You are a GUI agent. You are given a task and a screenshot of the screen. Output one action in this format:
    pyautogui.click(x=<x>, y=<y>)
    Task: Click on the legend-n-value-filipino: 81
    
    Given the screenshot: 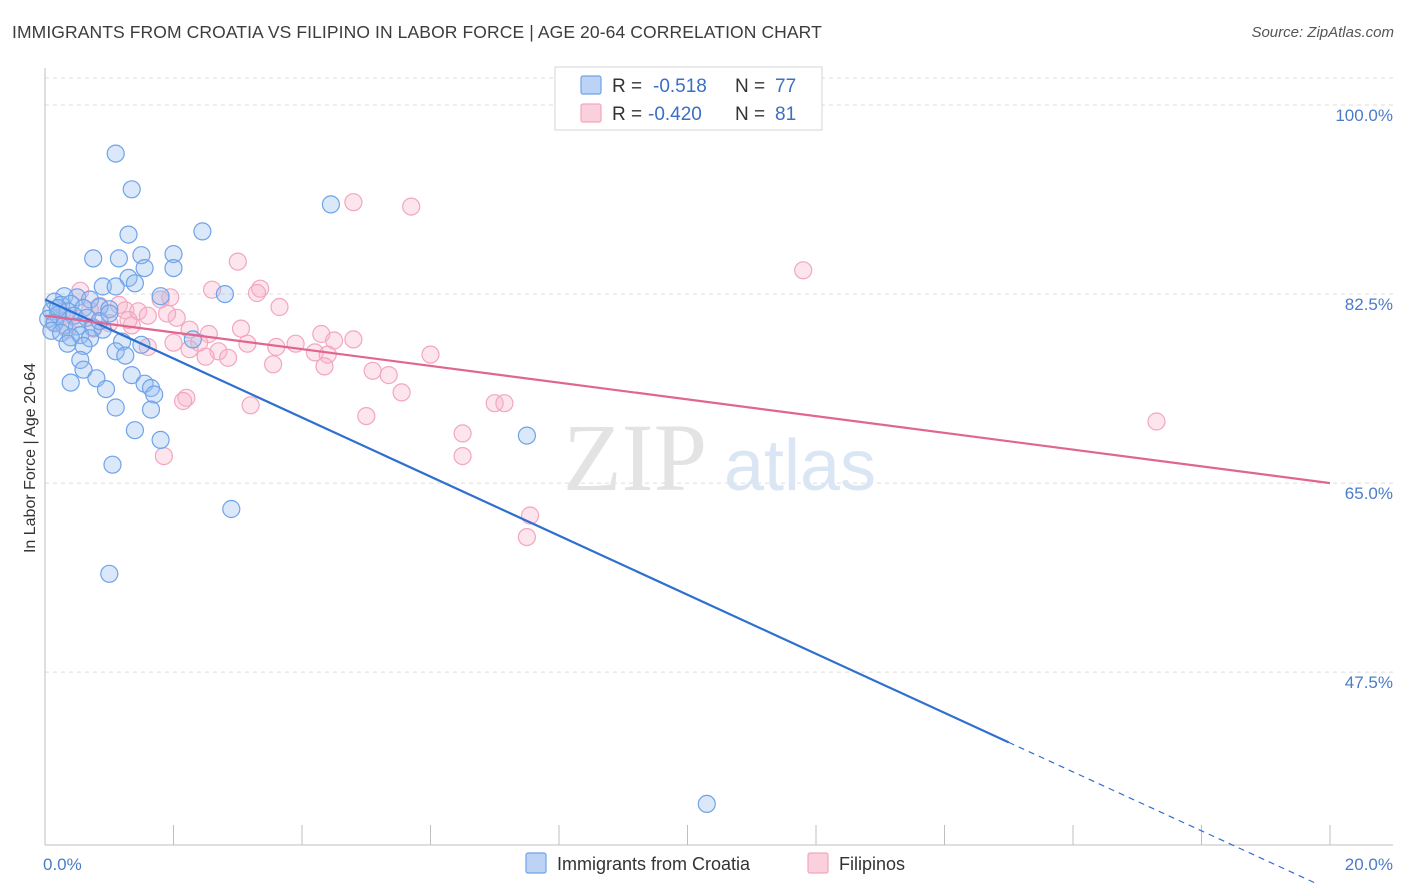 What is the action you would take?
    pyautogui.click(x=785, y=114)
    